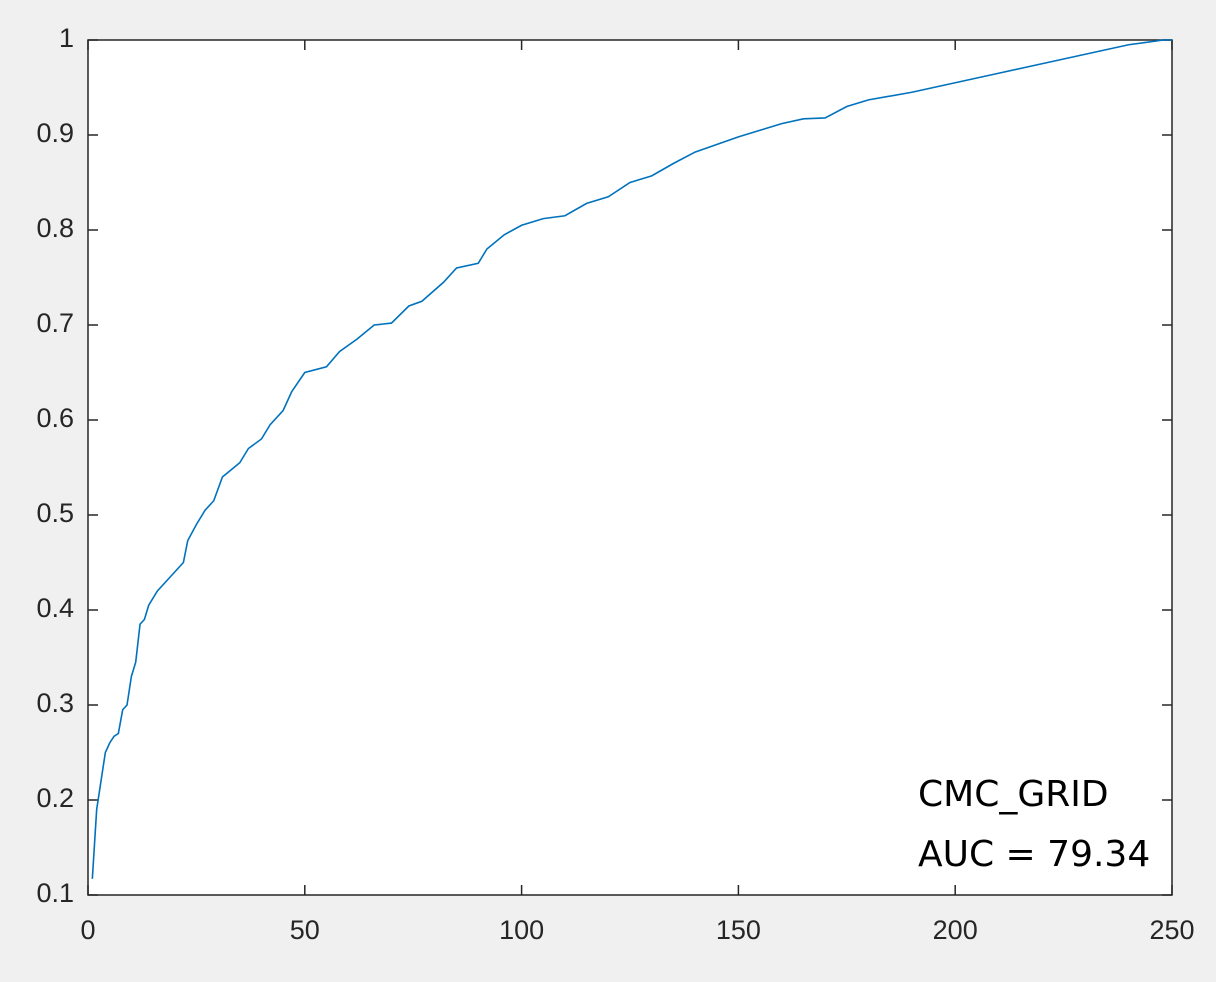 The width and height of the screenshot is (1216, 982). Describe the element at coordinates (1034, 854) in the screenshot. I see `annotation: AUC = 79.34` at that location.